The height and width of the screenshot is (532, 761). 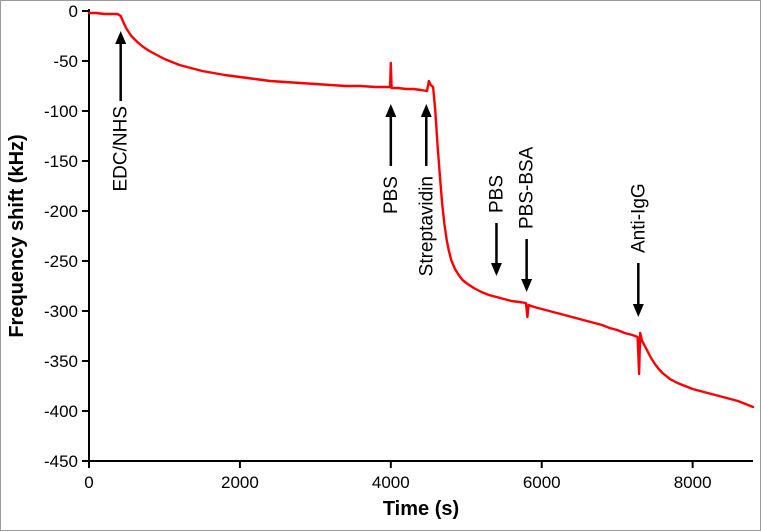 What do you see at coordinates (638, 218) in the screenshot?
I see `annotation-label: Anti-IgG` at bounding box center [638, 218].